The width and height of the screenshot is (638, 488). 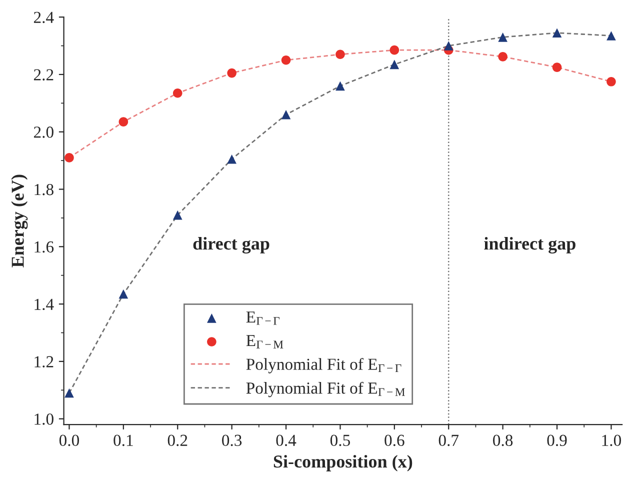 What do you see at coordinates (340, 440) in the screenshot?
I see `x-tick-label: 0.5` at bounding box center [340, 440].